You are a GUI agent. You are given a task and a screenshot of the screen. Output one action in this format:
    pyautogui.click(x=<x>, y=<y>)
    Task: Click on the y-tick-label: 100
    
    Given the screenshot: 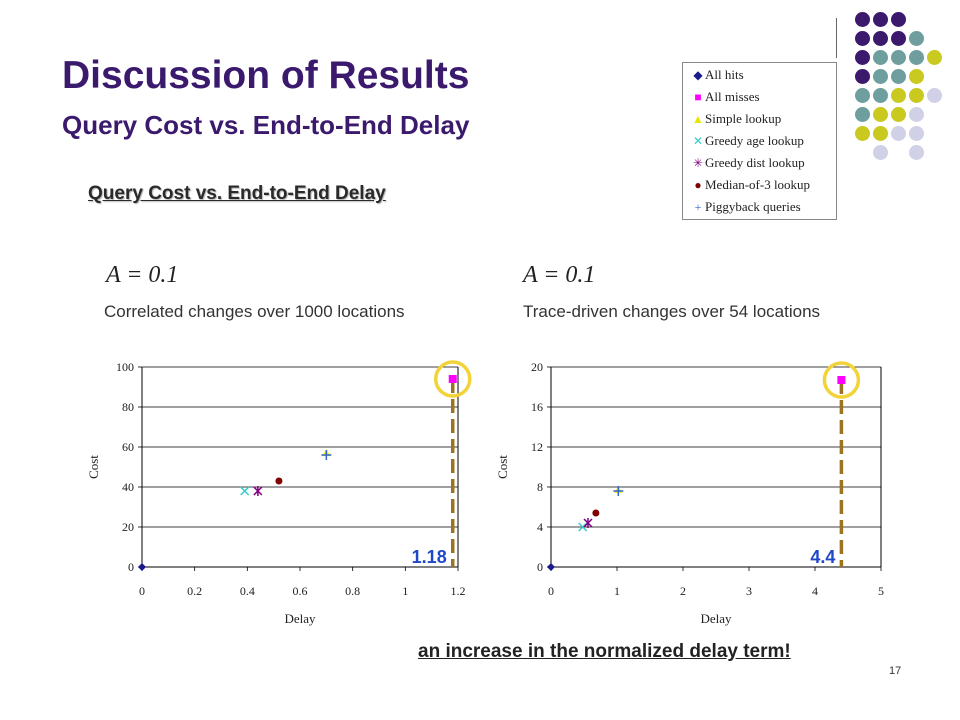 What is the action you would take?
    pyautogui.click(x=125, y=367)
    